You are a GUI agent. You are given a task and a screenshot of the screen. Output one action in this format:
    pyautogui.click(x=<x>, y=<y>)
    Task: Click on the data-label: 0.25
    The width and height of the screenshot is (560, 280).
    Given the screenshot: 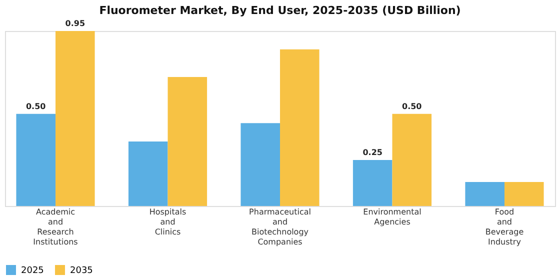 What is the action you would take?
    pyautogui.click(x=372, y=152)
    